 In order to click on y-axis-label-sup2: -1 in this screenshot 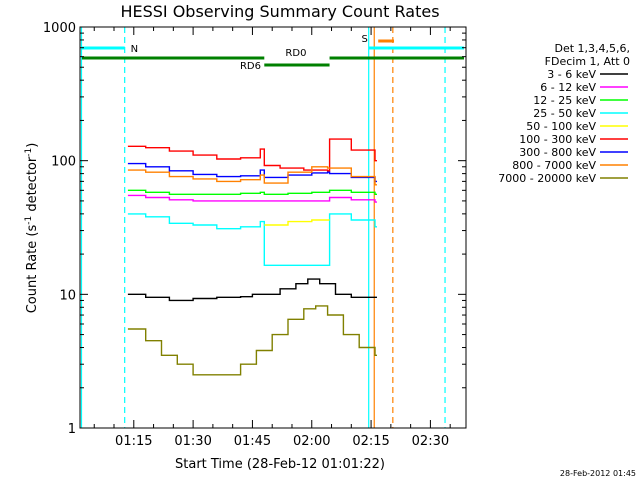, I will do `click(29, 152)`.